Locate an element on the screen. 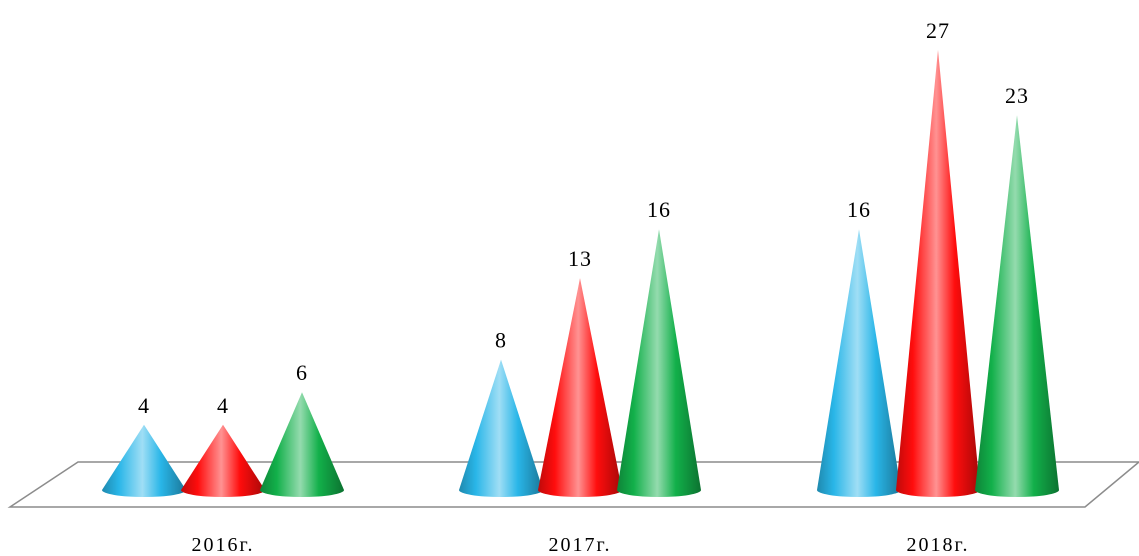 Image resolution: width=1139 pixels, height=556 pixels. category-labels-layer: 2016г. 2017г. 2018г. is located at coordinates (581, 545).